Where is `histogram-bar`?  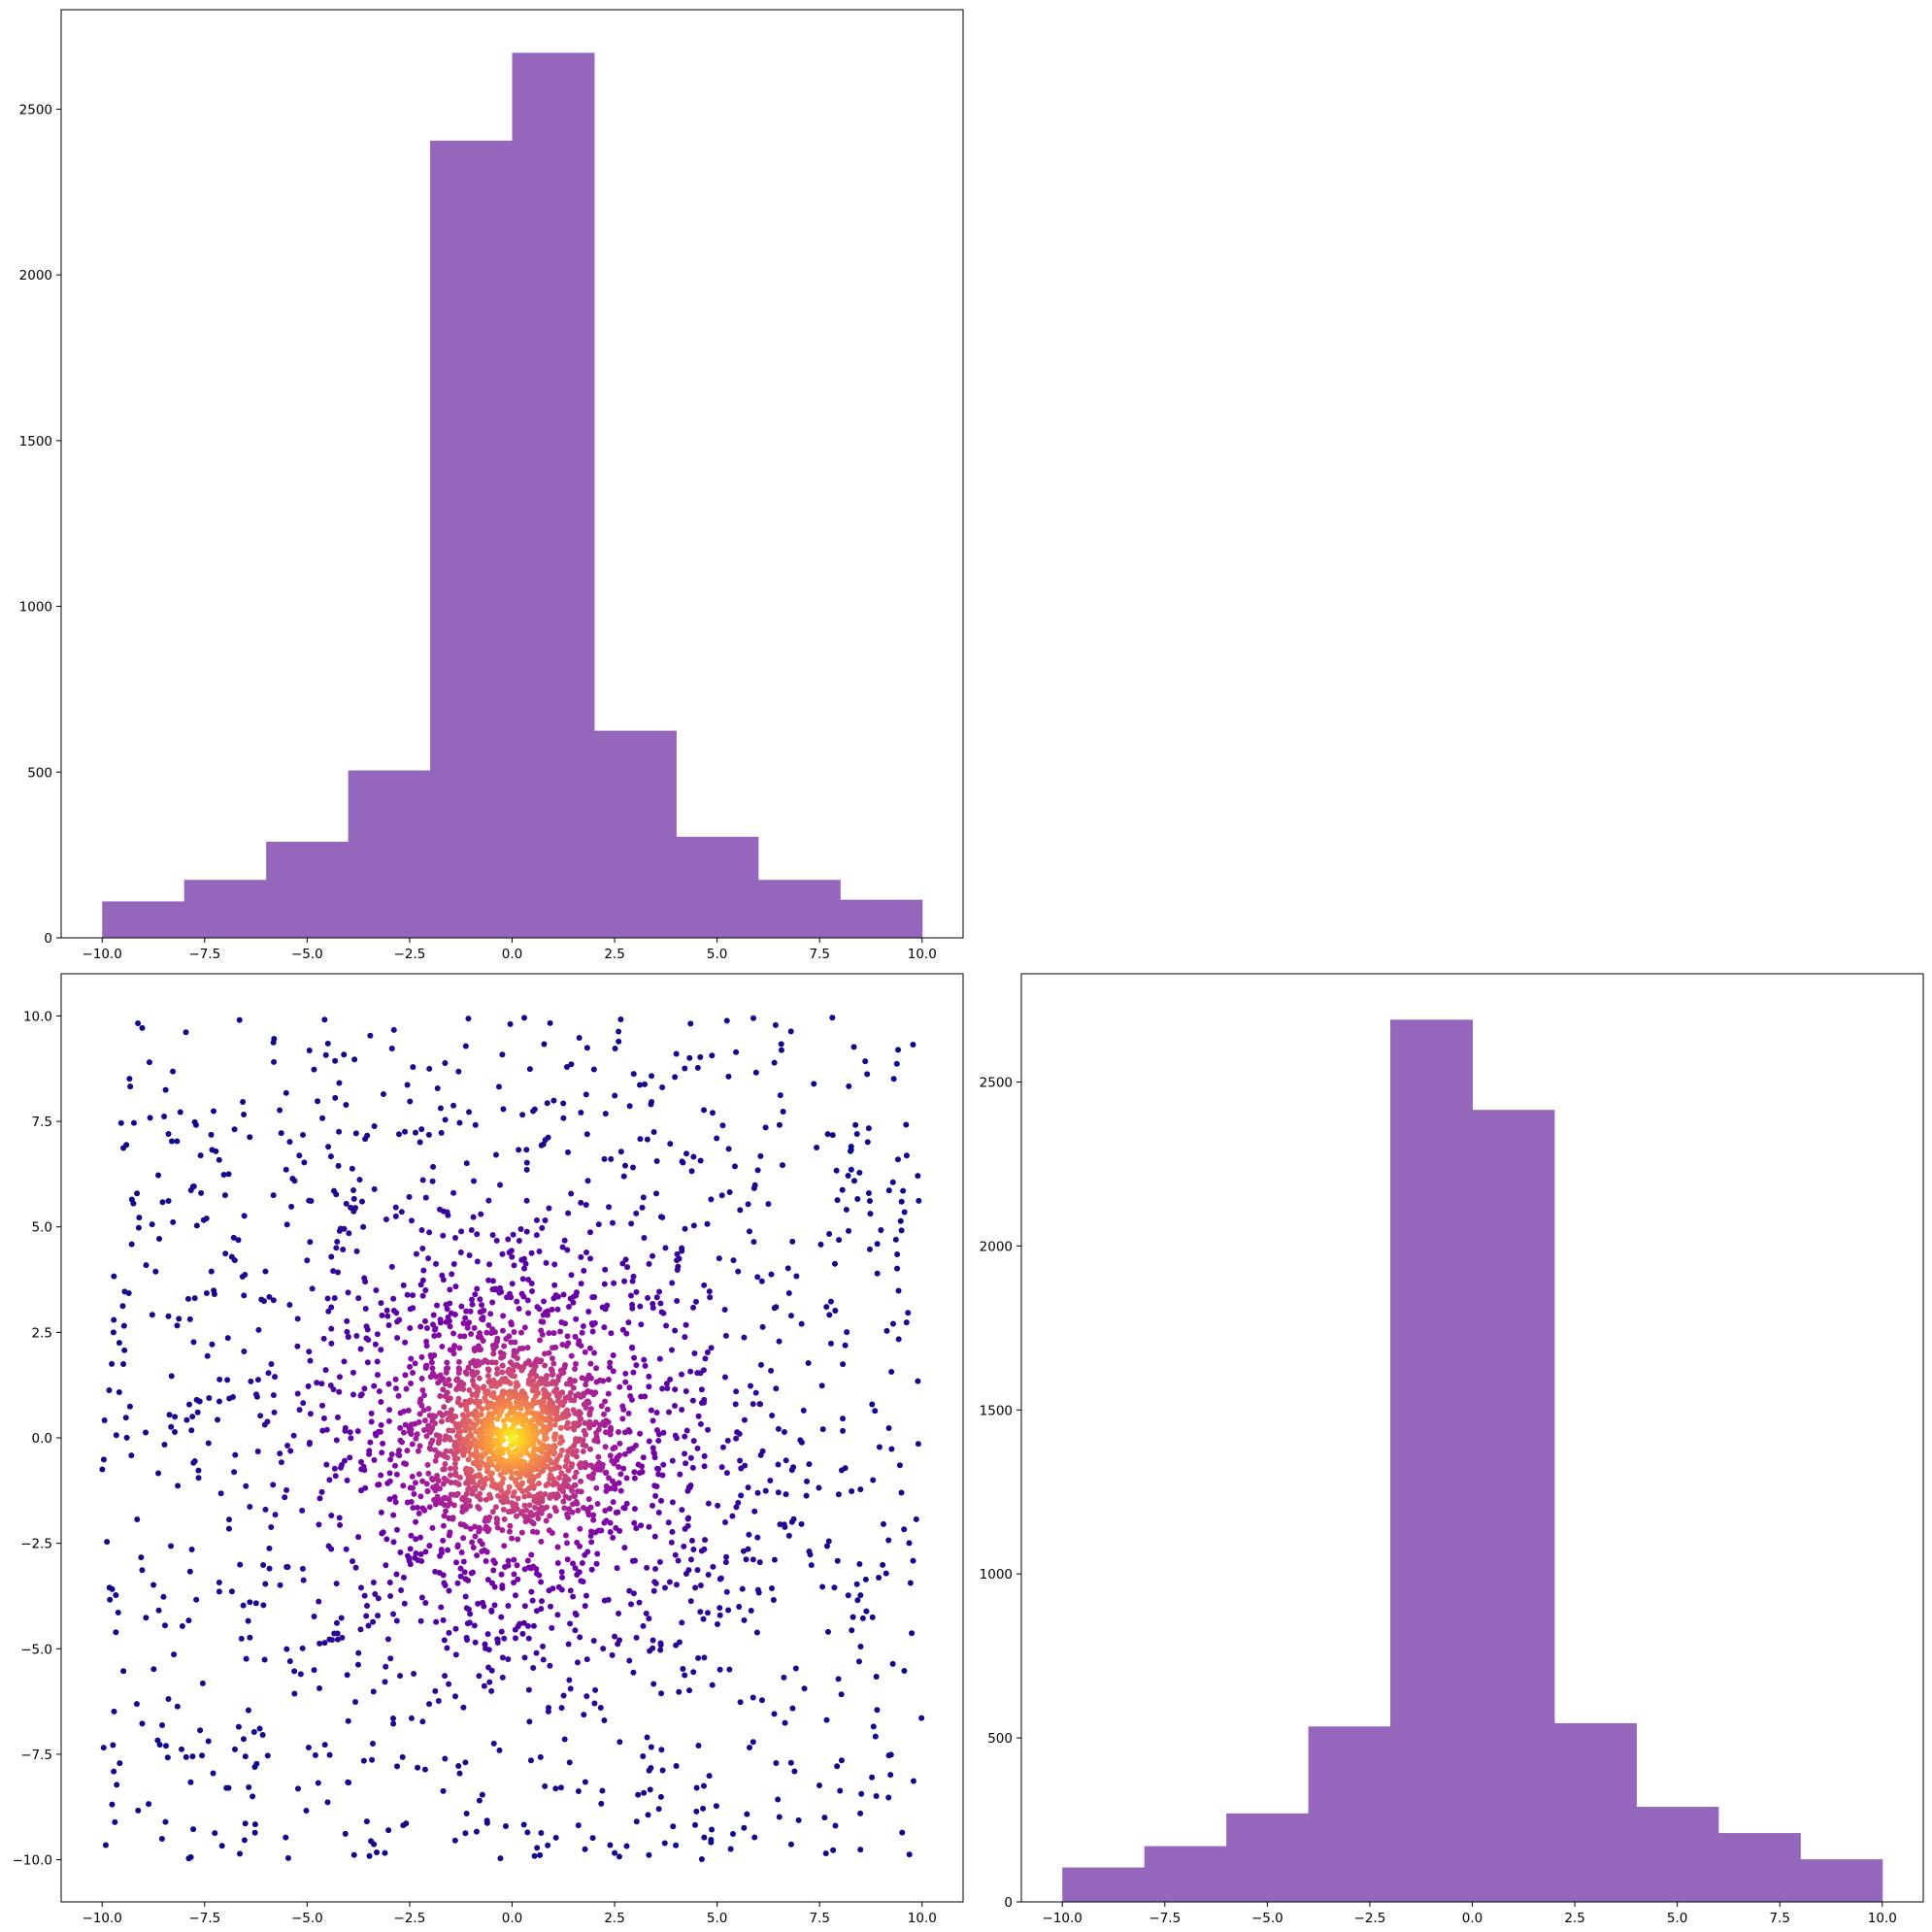
histogram-bar is located at coordinates (1104, 1884).